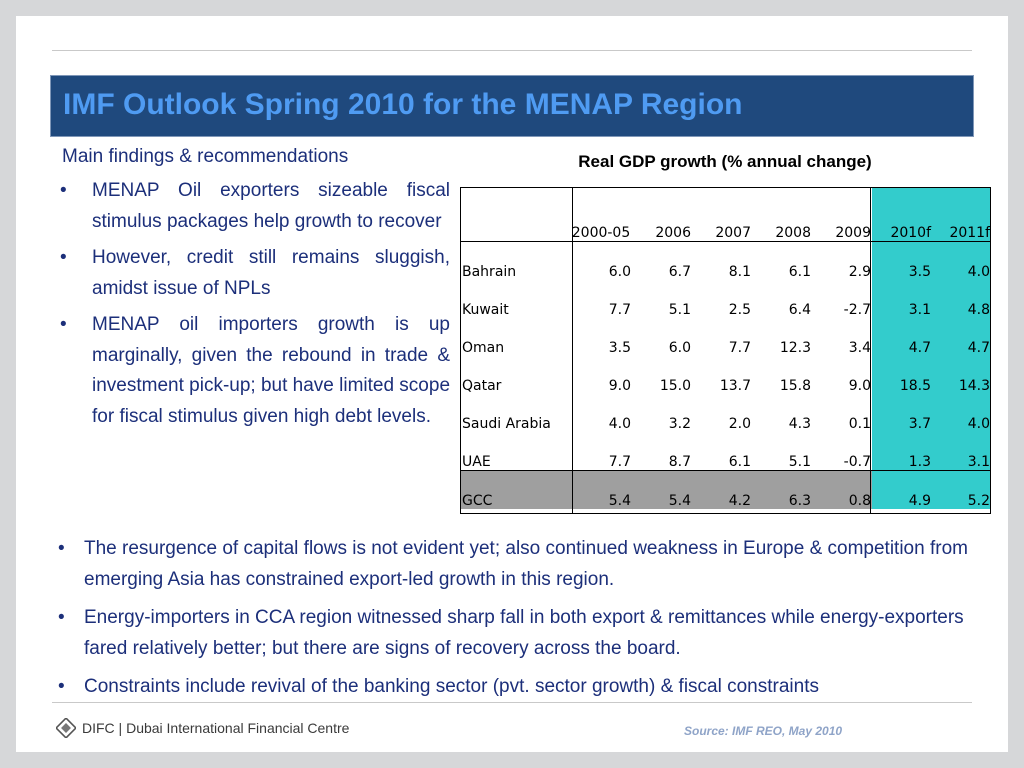 The width and height of the screenshot is (1024, 768). Describe the element at coordinates (725, 161) in the screenshot. I see `table-title: Real GDP growth (% annual change)` at that location.